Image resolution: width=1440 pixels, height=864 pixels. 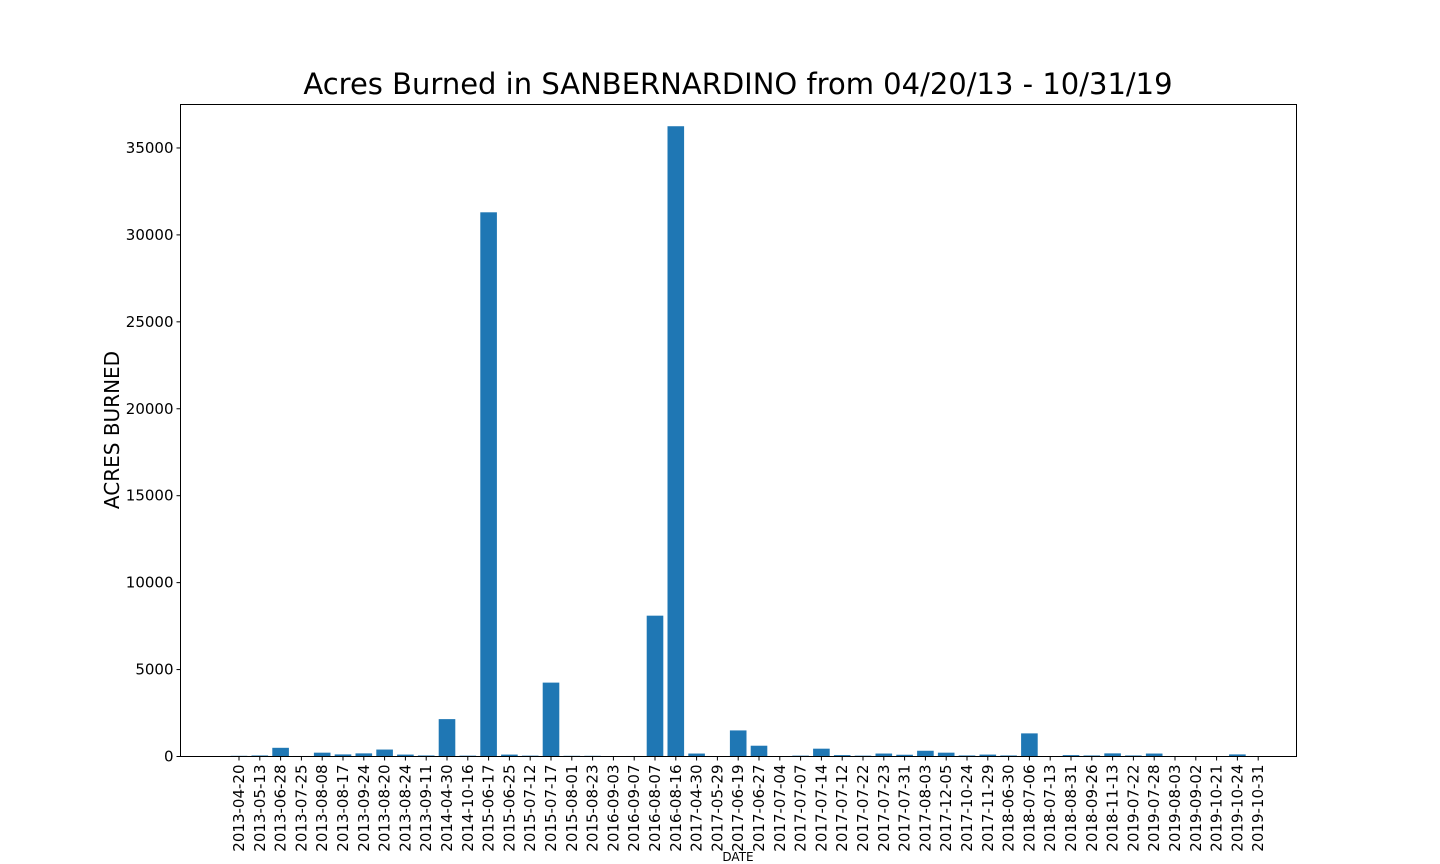 I want to click on x-tick-label: 2018-08-31, so click(x=1071, y=808).